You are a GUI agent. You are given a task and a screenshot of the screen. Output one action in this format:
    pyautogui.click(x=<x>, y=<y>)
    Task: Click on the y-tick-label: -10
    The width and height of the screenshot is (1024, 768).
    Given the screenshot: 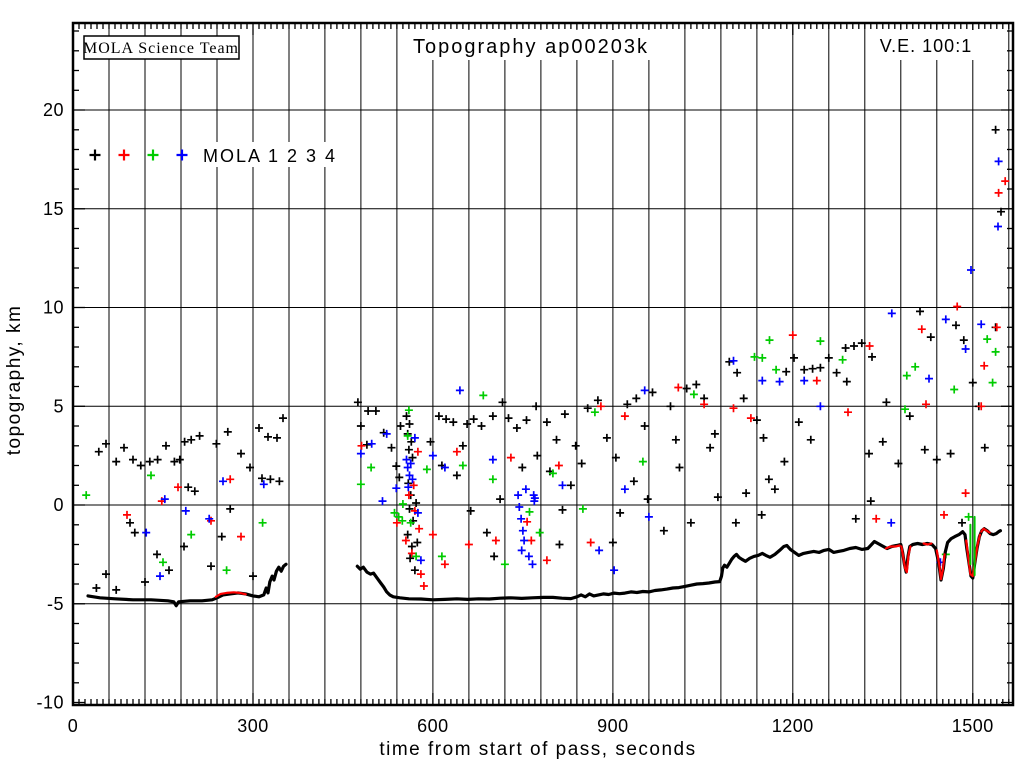 What is the action you would take?
    pyautogui.click(x=50, y=703)
    